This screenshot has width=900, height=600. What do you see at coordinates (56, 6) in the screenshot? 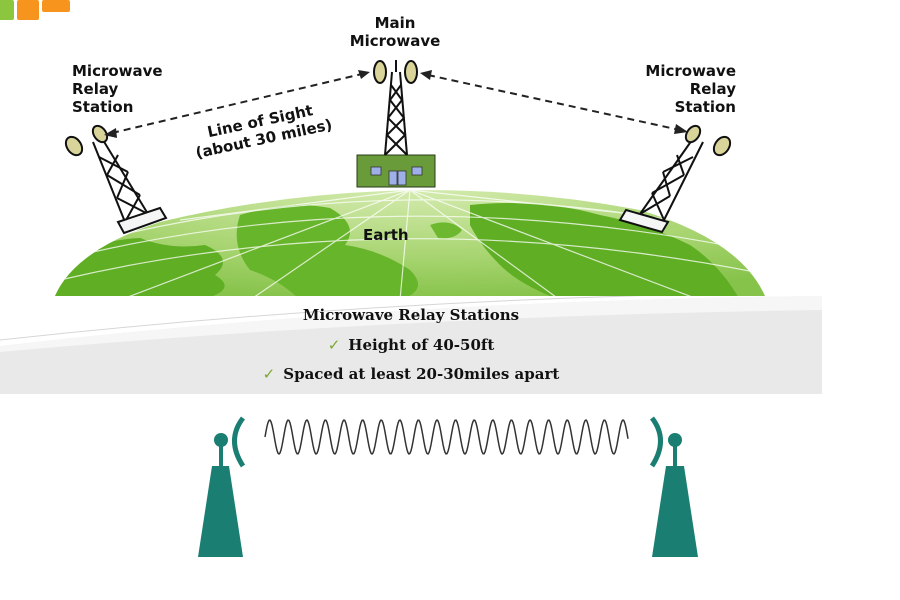
I see `logo-square-orange-small` at bounding box center [56, 6].